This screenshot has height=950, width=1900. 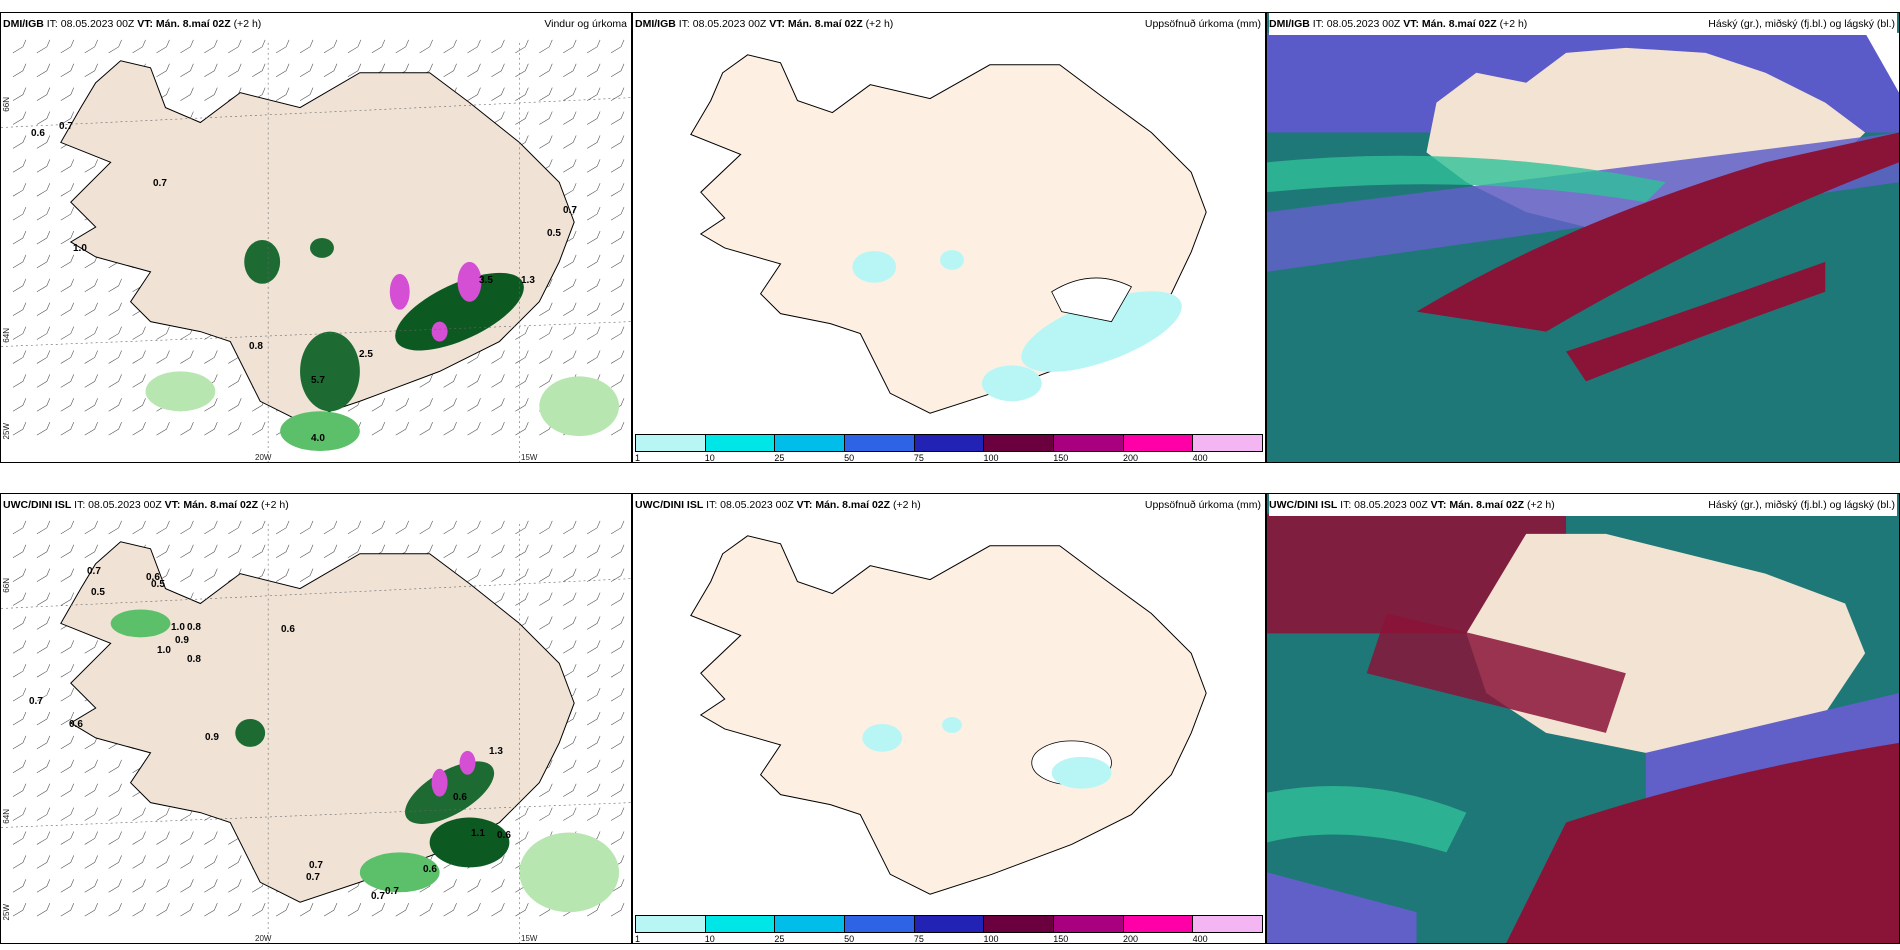 I want to click on precip-colorbar, so click(x=949, y=443).